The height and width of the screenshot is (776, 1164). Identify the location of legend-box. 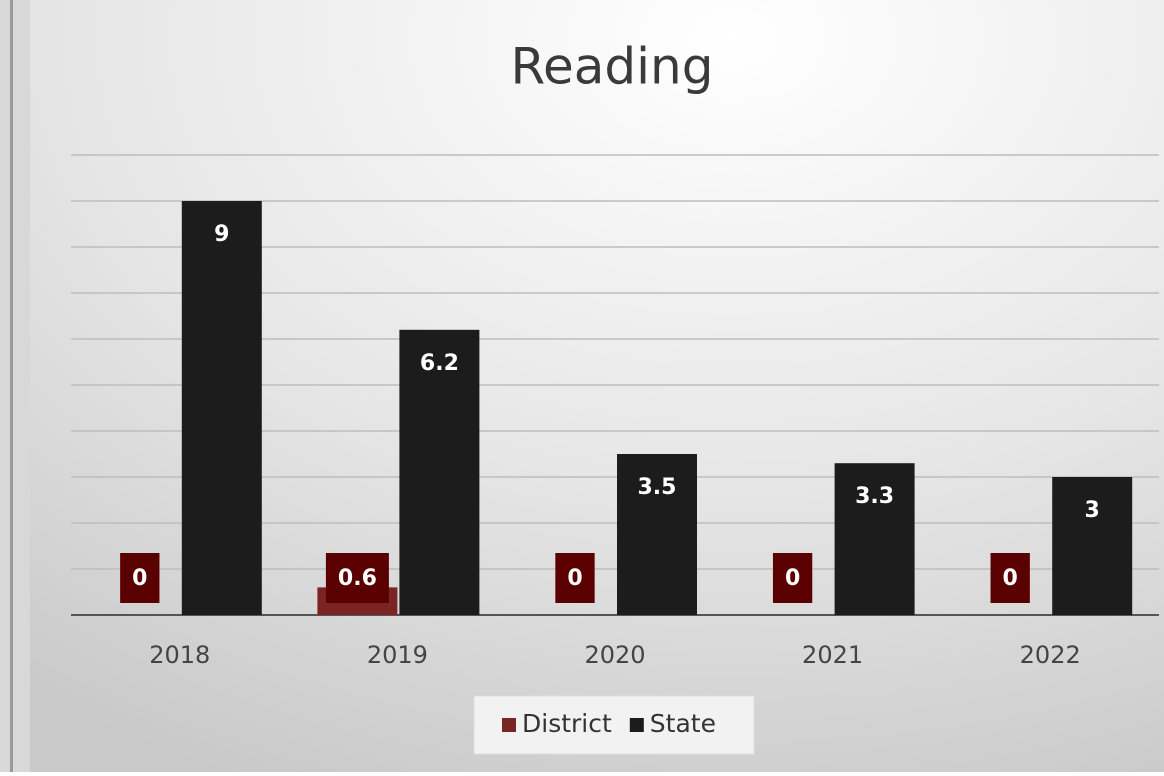
(614, 725).